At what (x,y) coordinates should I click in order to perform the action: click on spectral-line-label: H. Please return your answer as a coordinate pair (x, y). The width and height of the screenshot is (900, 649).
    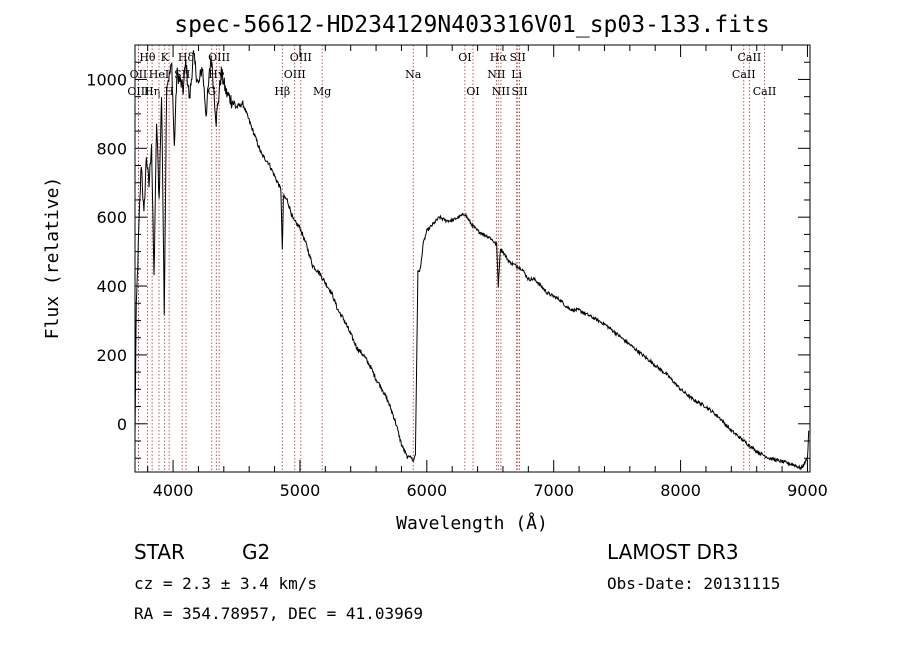
    Looking at the image, I should click on (169, 91).